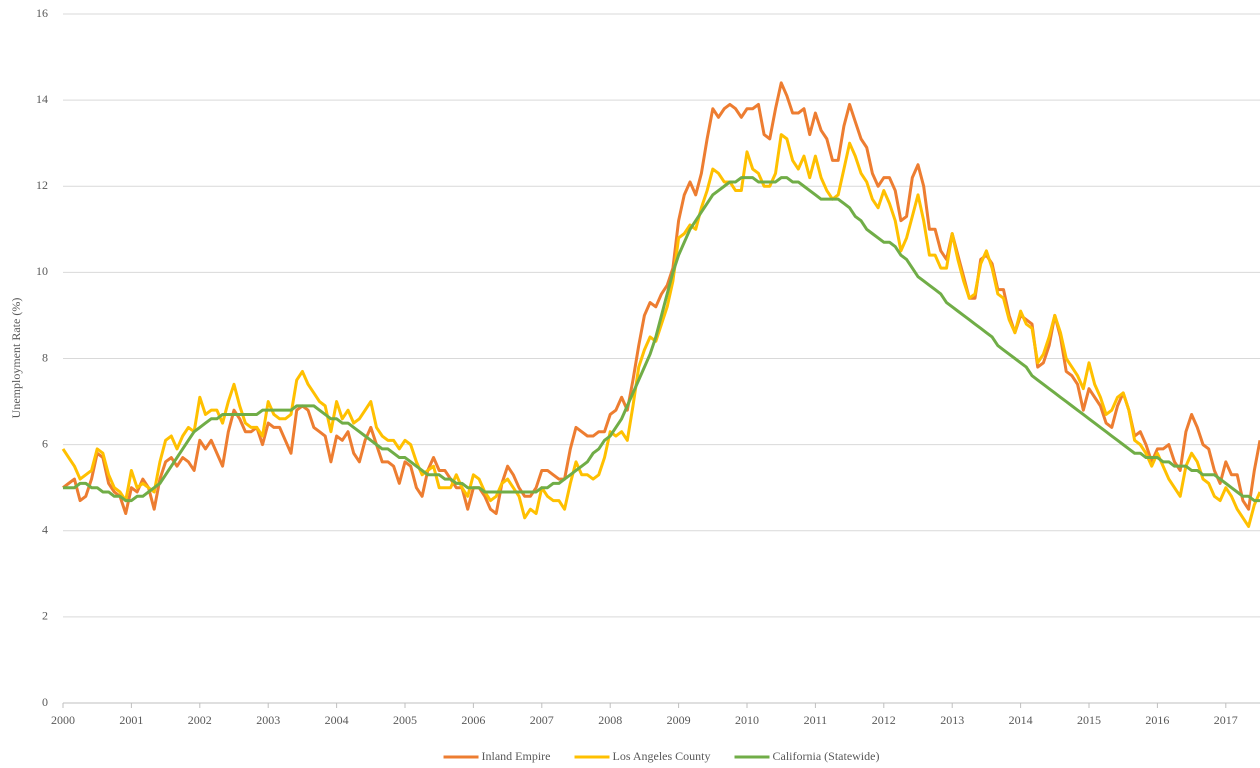 The height and width of the screenshot is (768, 1260). I want to click on x-tick-label: 2000, so click(63, 720).